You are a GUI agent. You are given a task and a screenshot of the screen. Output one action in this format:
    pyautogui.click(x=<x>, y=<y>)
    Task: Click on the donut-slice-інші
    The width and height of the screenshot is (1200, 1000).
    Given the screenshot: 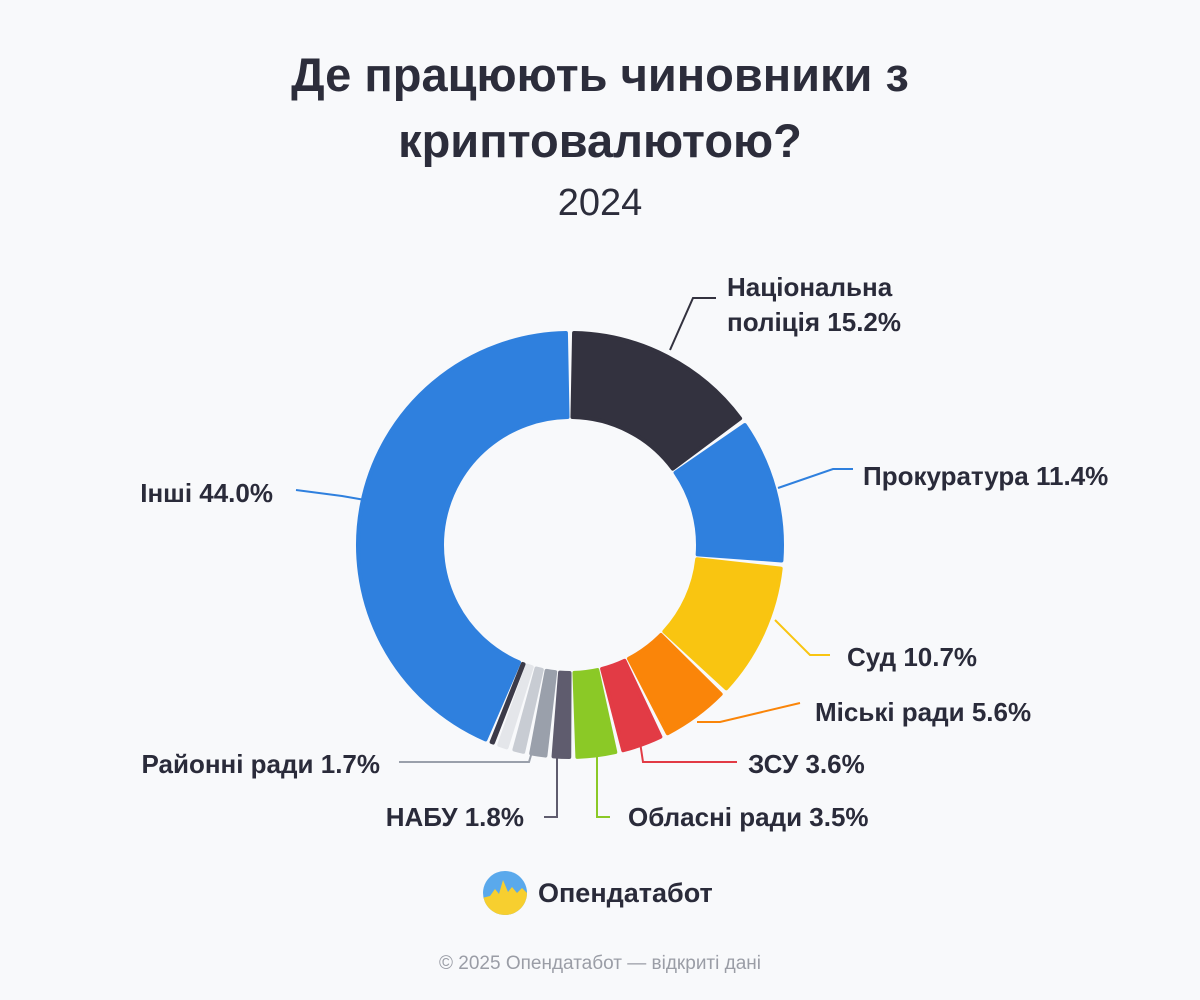 What is the action you would take?
    pyautogui.click(x=463, y=536)
    